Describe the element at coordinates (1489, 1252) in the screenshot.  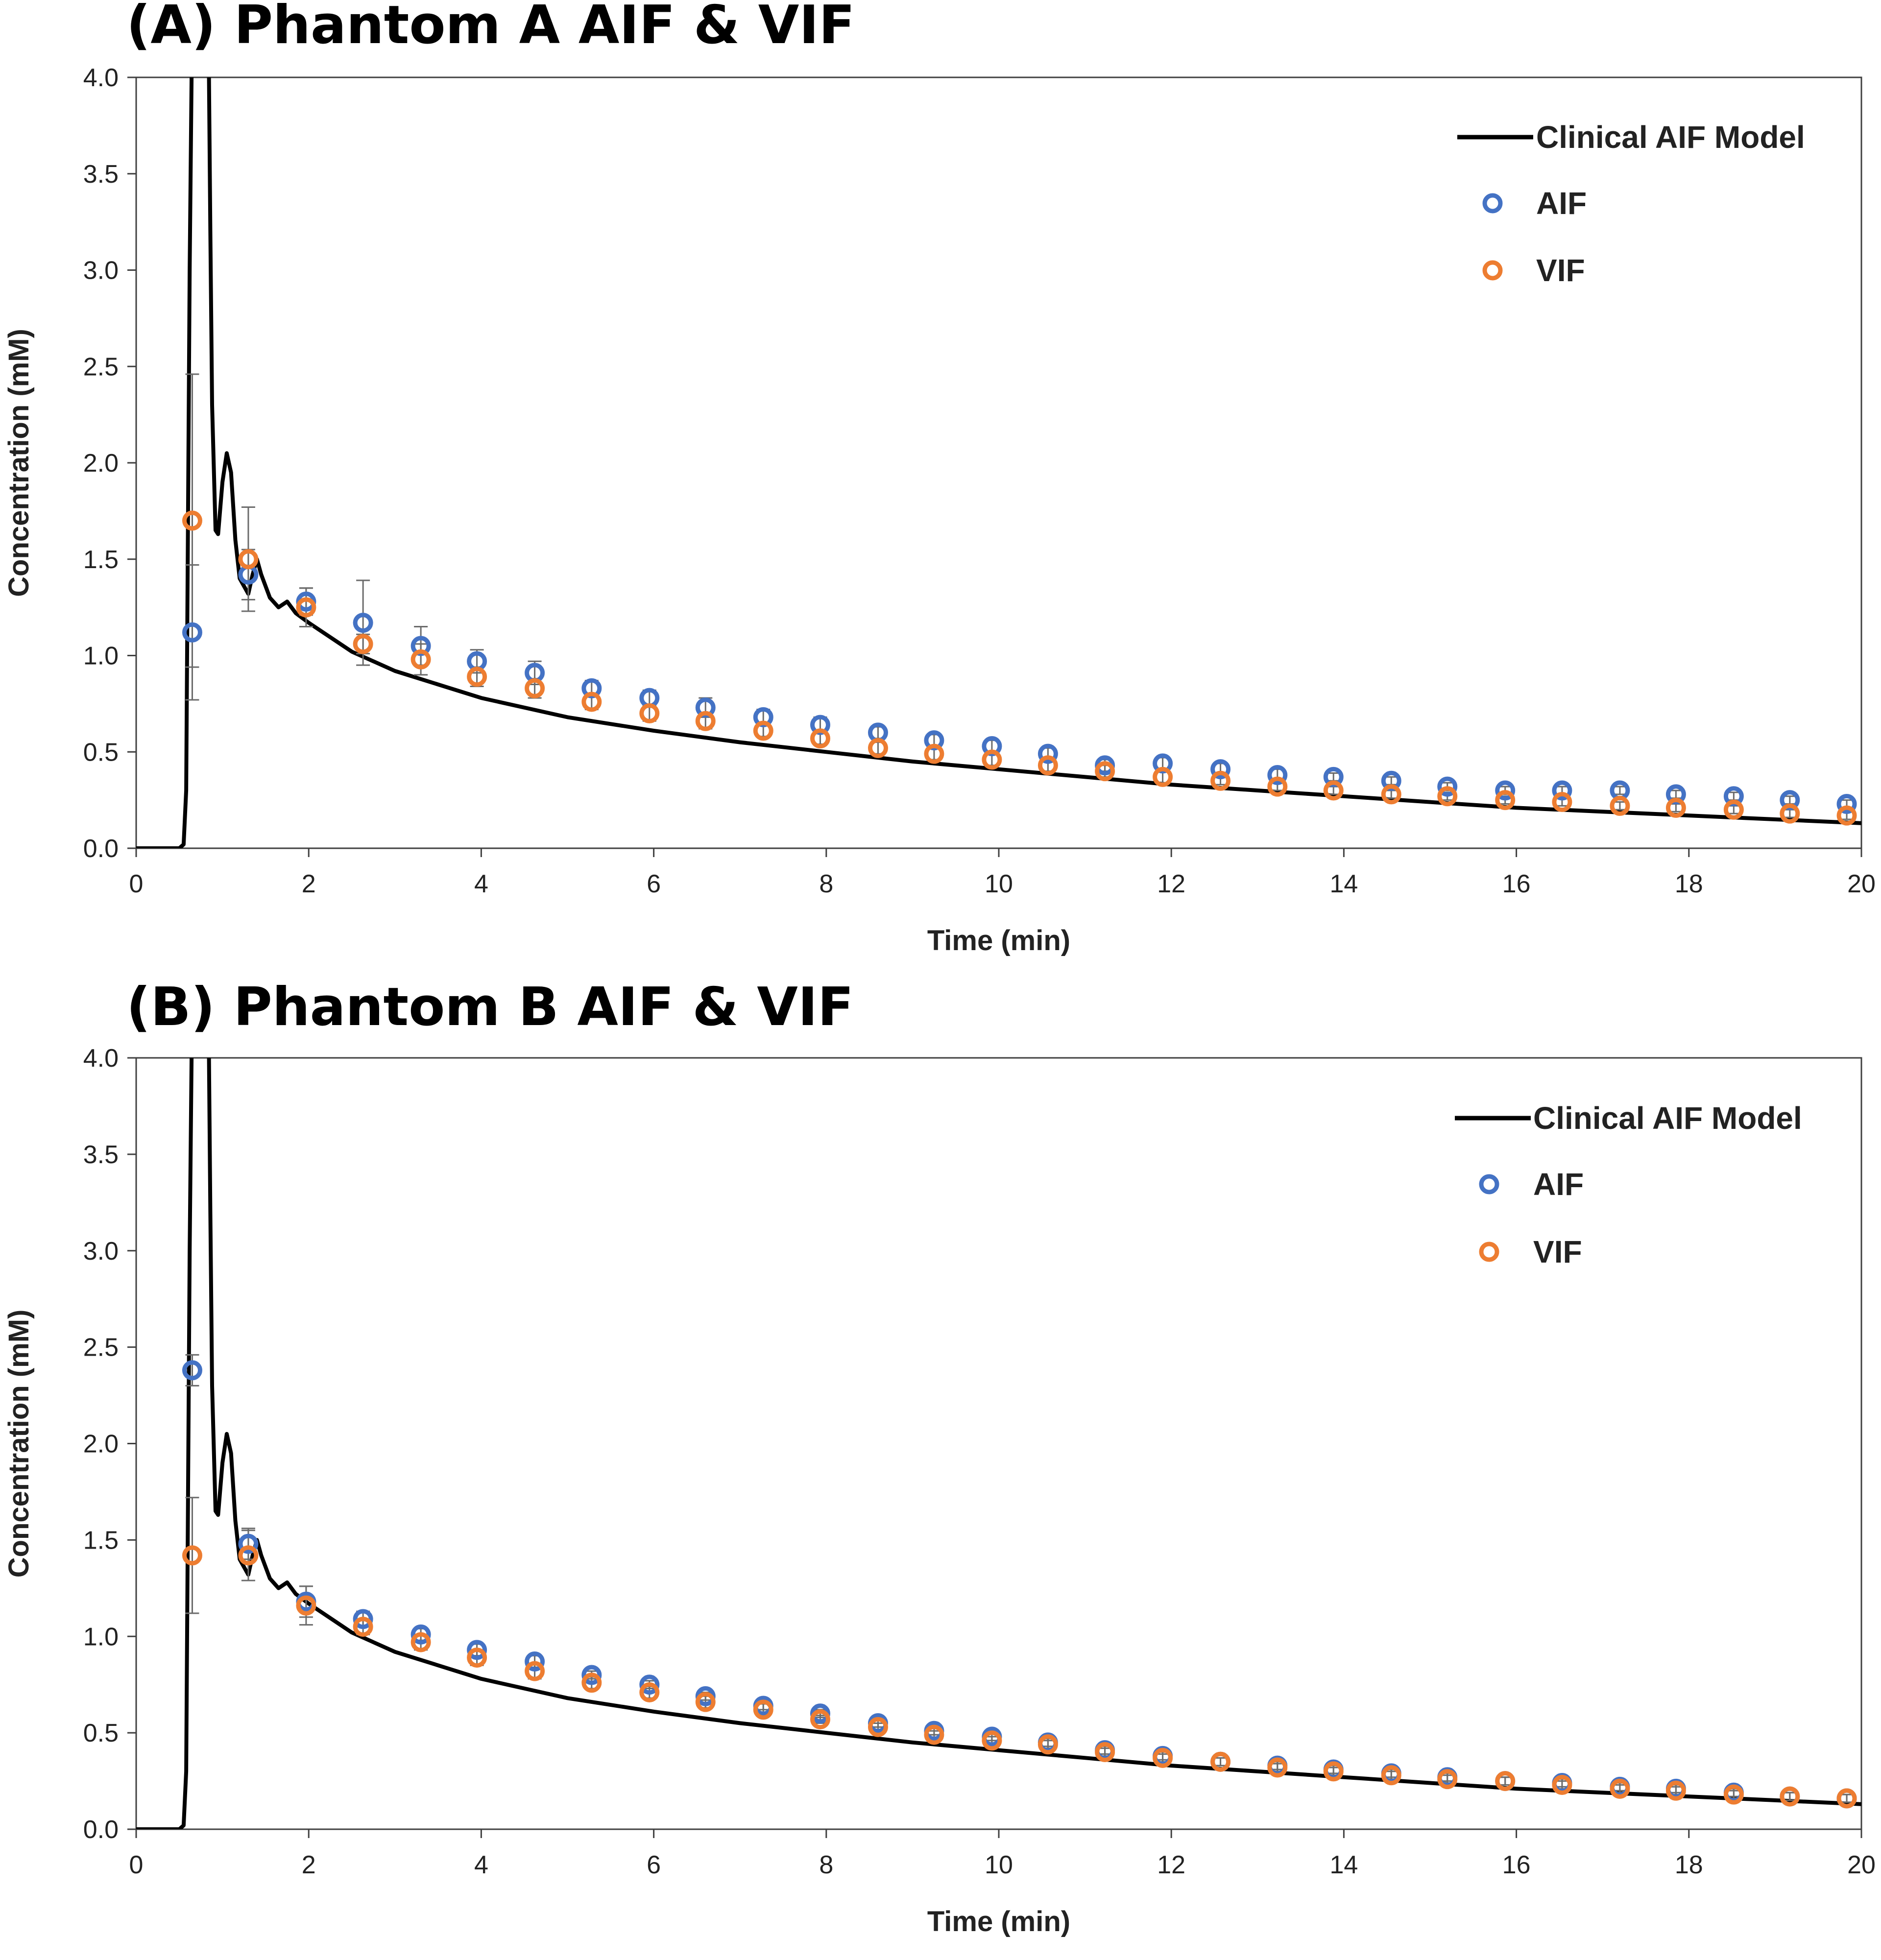
I see `legend-vif-marker` at that location.